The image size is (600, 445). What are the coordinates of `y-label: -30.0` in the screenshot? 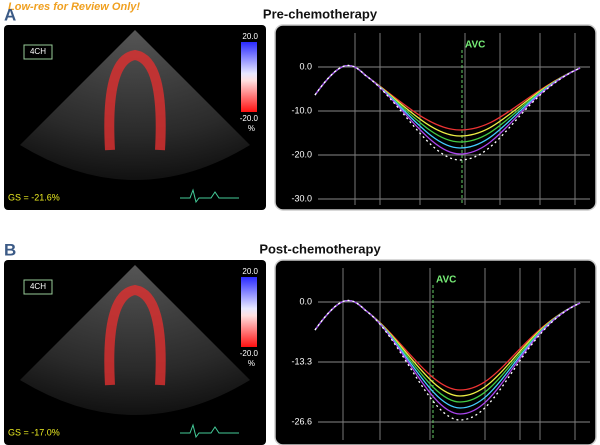 It's located at (301, 198).